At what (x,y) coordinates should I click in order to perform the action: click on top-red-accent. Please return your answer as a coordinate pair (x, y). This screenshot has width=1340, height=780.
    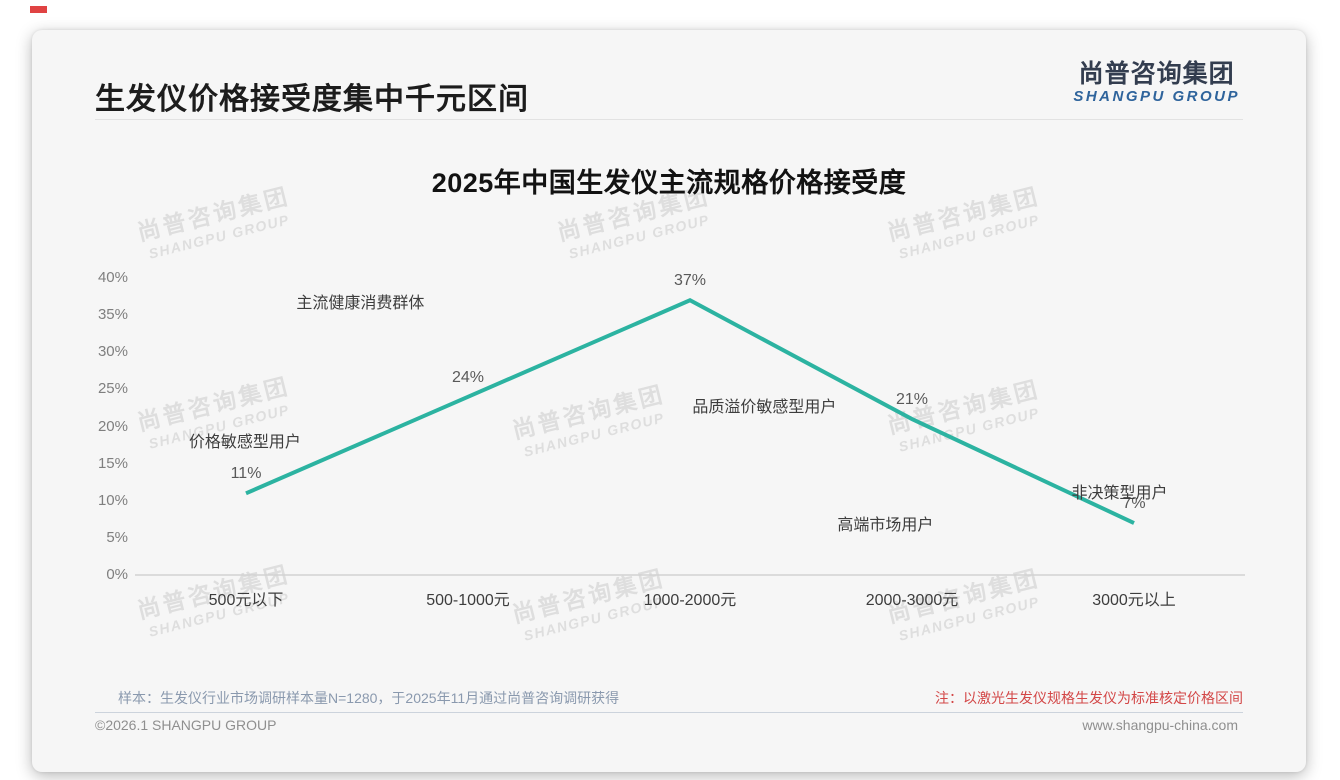
    Looking at the image, I should click on (38, 9).